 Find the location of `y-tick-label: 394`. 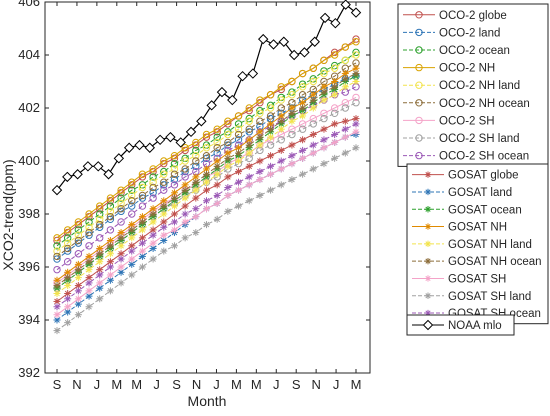

y-tick-label: 394 is located at coordinates (29, 319).